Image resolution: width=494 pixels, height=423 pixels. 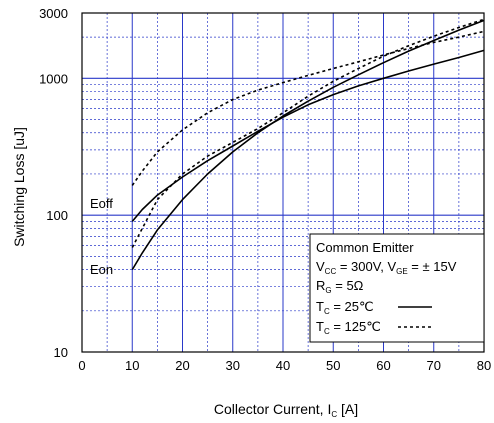 I want to click on x-tick-labels: 0 10 20 30 40 50 60 70 80, so click(x=284, y=365).